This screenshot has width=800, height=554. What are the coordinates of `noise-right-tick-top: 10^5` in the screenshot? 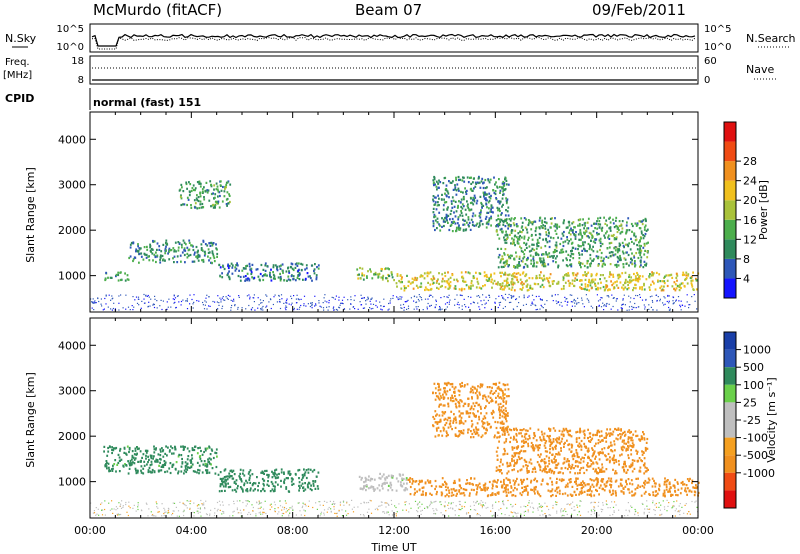 It's located at (717, 29).